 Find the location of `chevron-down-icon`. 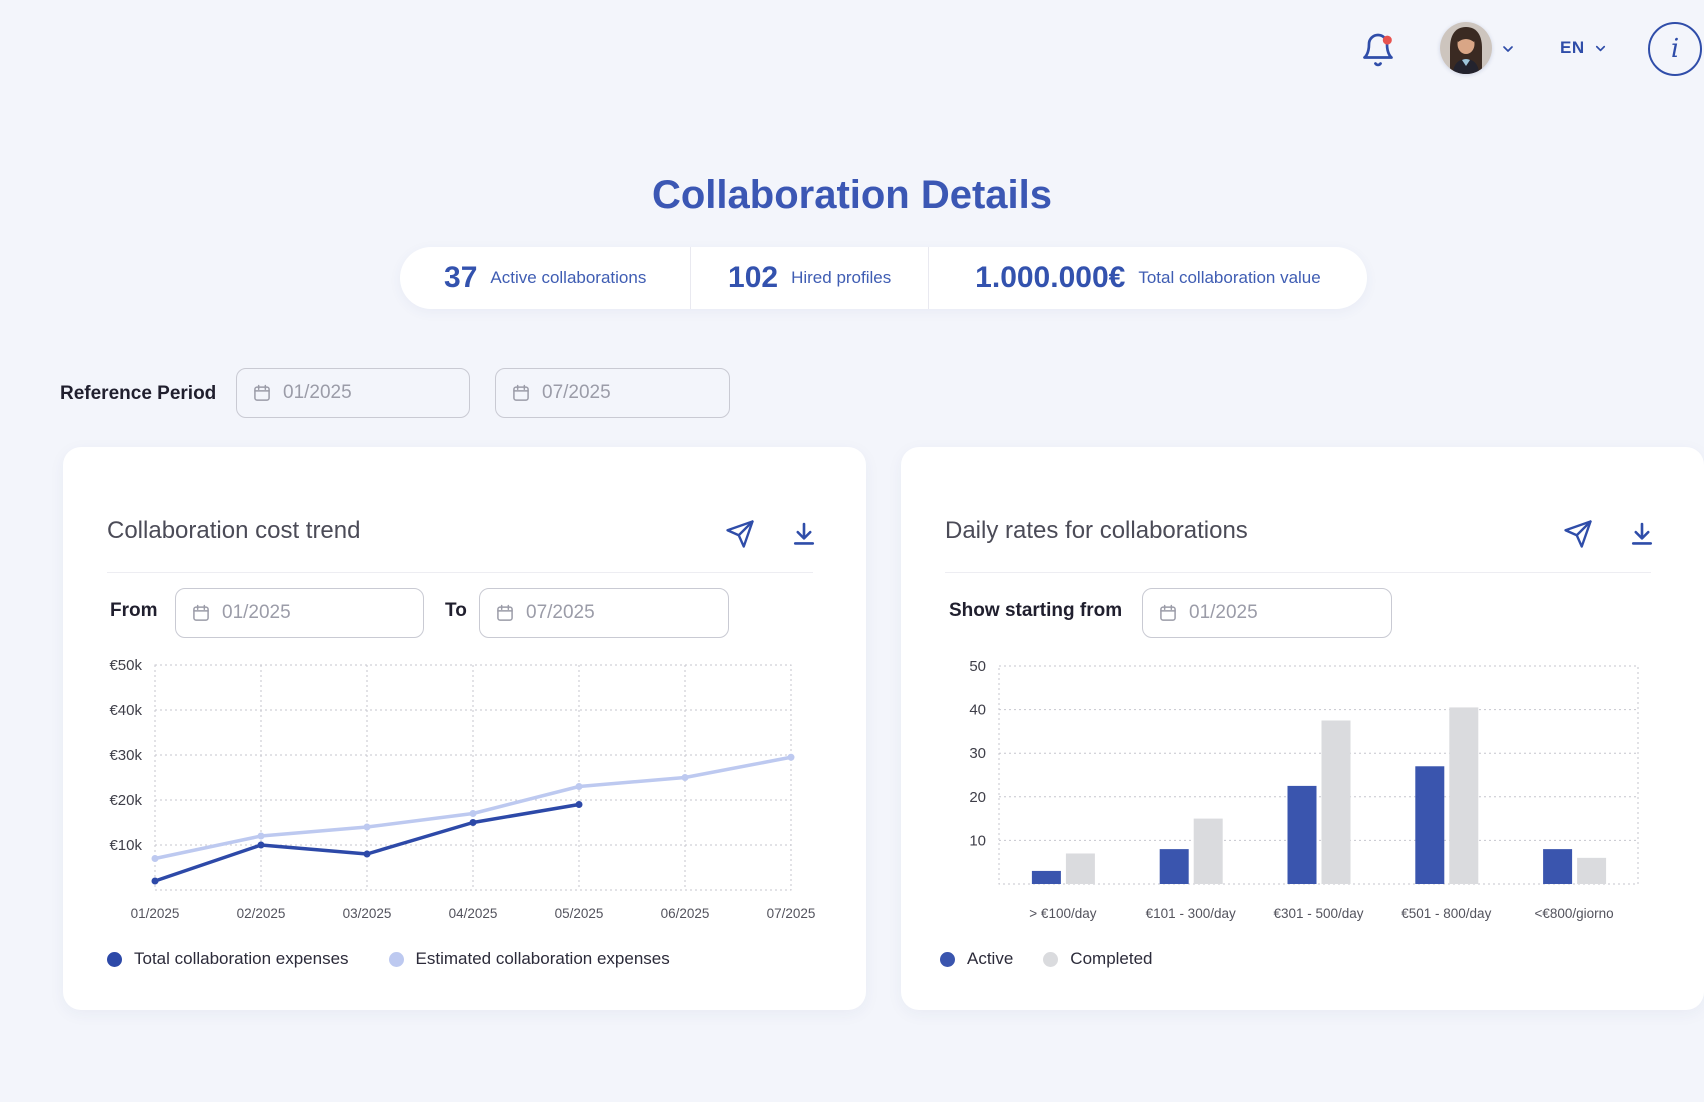

chevron-down-icon is located at coordinates (1508, 49).